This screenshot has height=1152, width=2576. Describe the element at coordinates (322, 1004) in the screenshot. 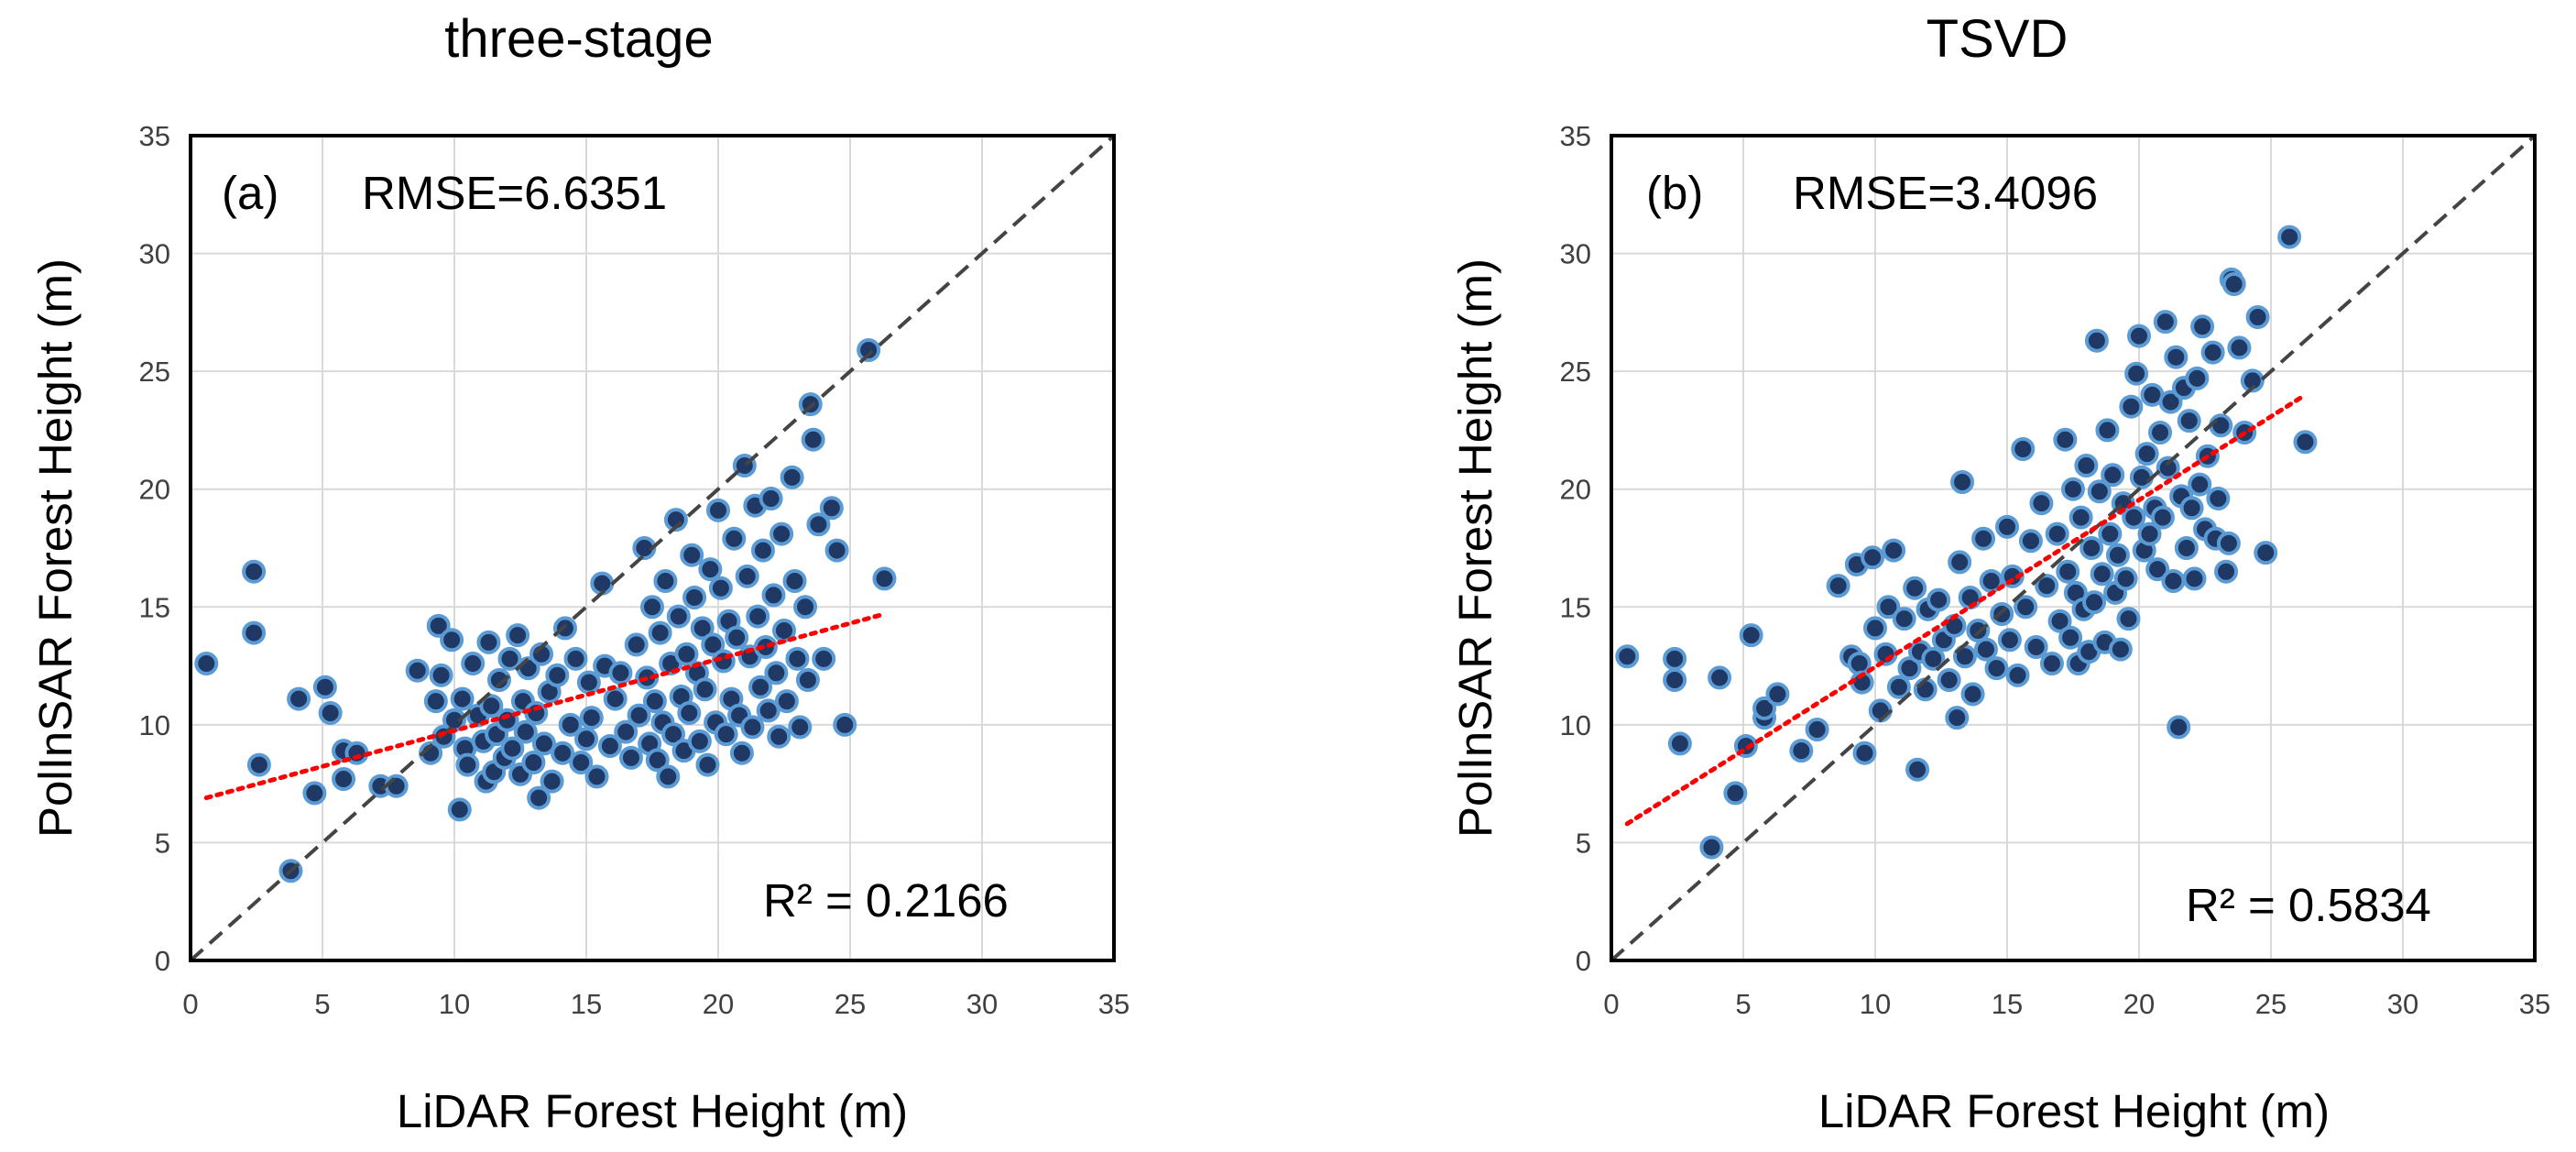

I see `x-tick-label: 5` at that location.